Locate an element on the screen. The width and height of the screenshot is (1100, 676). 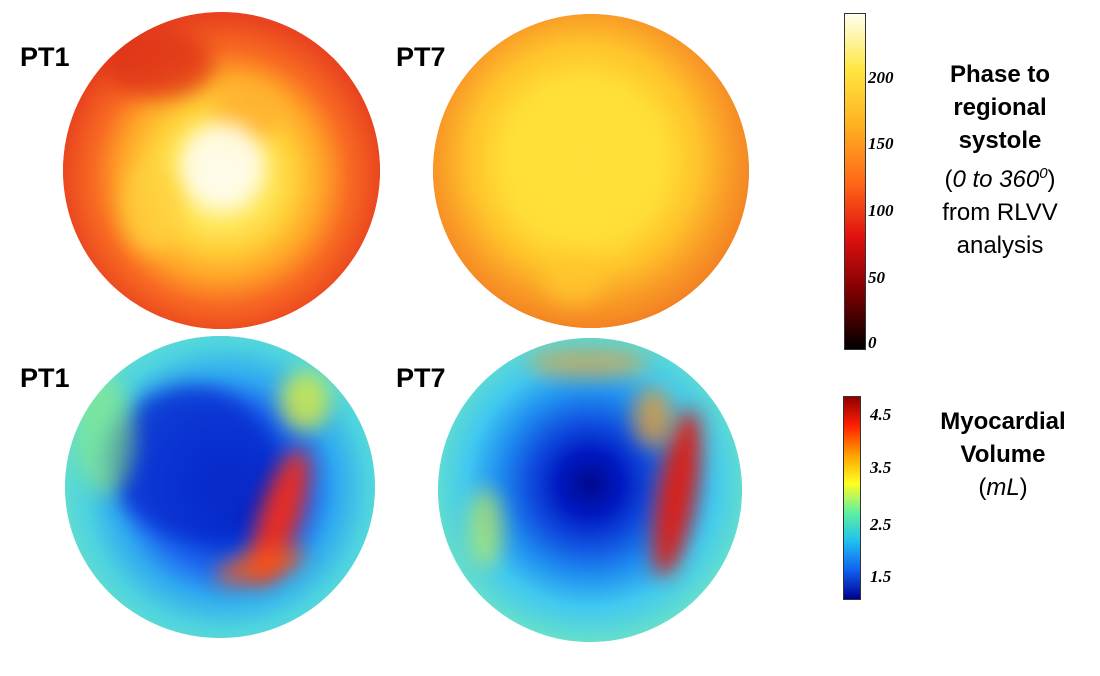
phase-colorbar is located at coordinates (855, 181).